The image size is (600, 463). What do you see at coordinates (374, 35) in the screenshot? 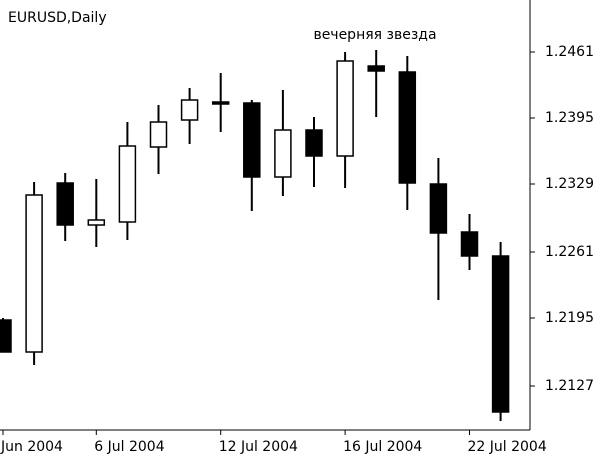
I see `annotation: вечерняя звезда` at bounding box center [374, 35].